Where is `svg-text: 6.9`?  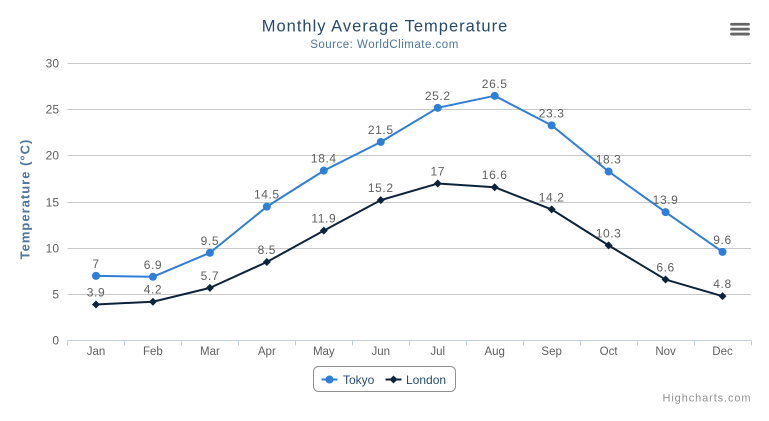
svg-text: 6.9 is located at coordinates (153, 265).